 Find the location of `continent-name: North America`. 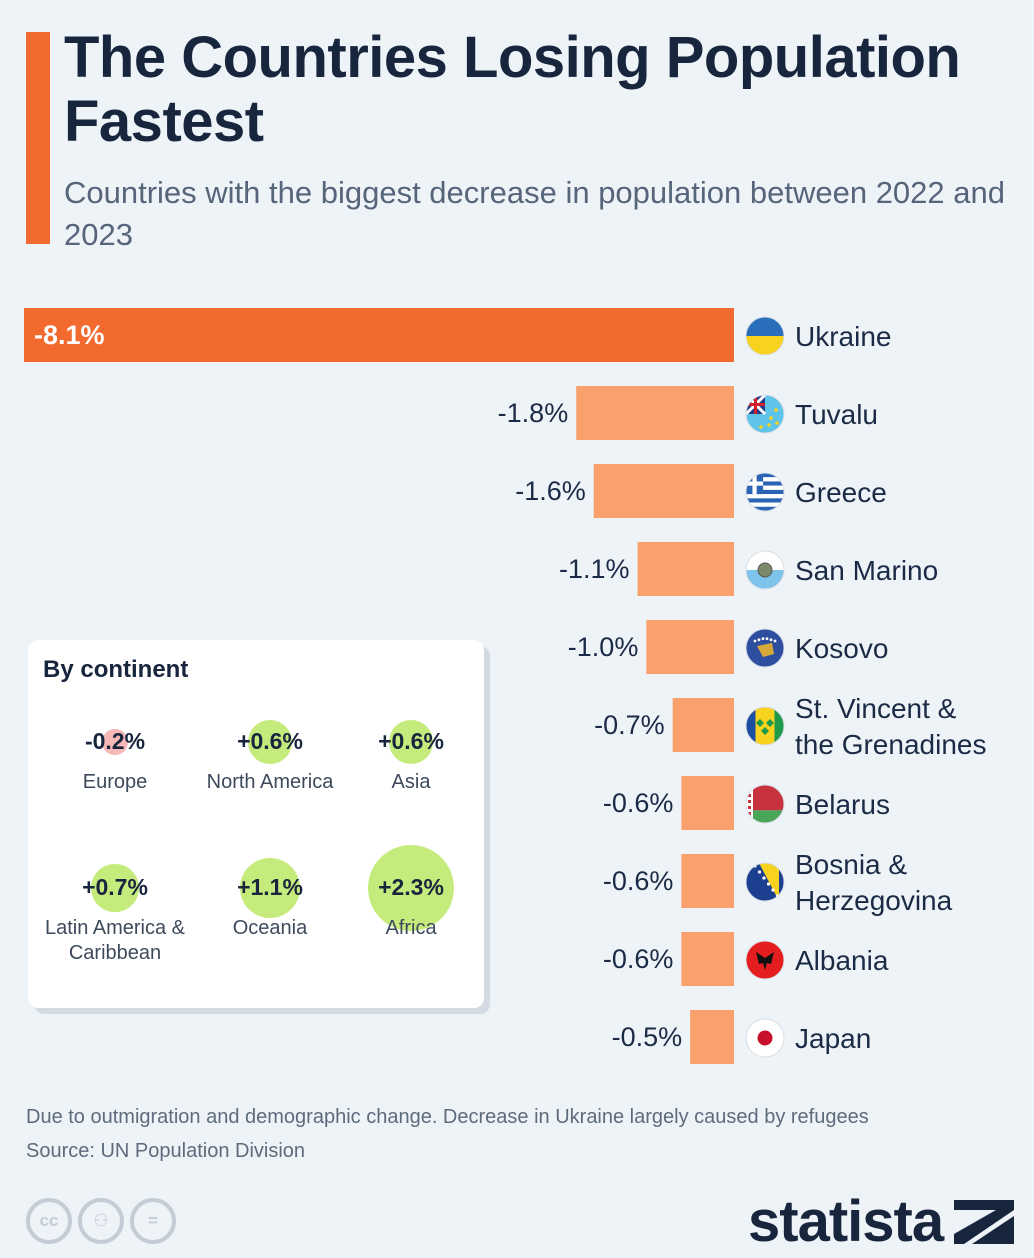

continent-name: North America is located at coordinates (270, 782).